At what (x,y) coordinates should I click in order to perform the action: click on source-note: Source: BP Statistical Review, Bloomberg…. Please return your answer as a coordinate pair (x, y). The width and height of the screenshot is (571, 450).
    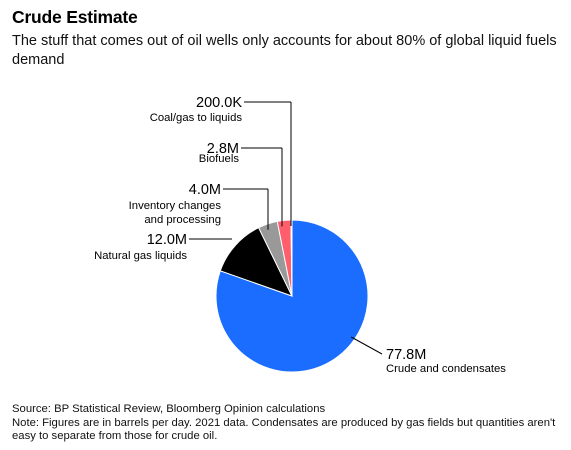
    Looking at the image, I should click on (169, 409).